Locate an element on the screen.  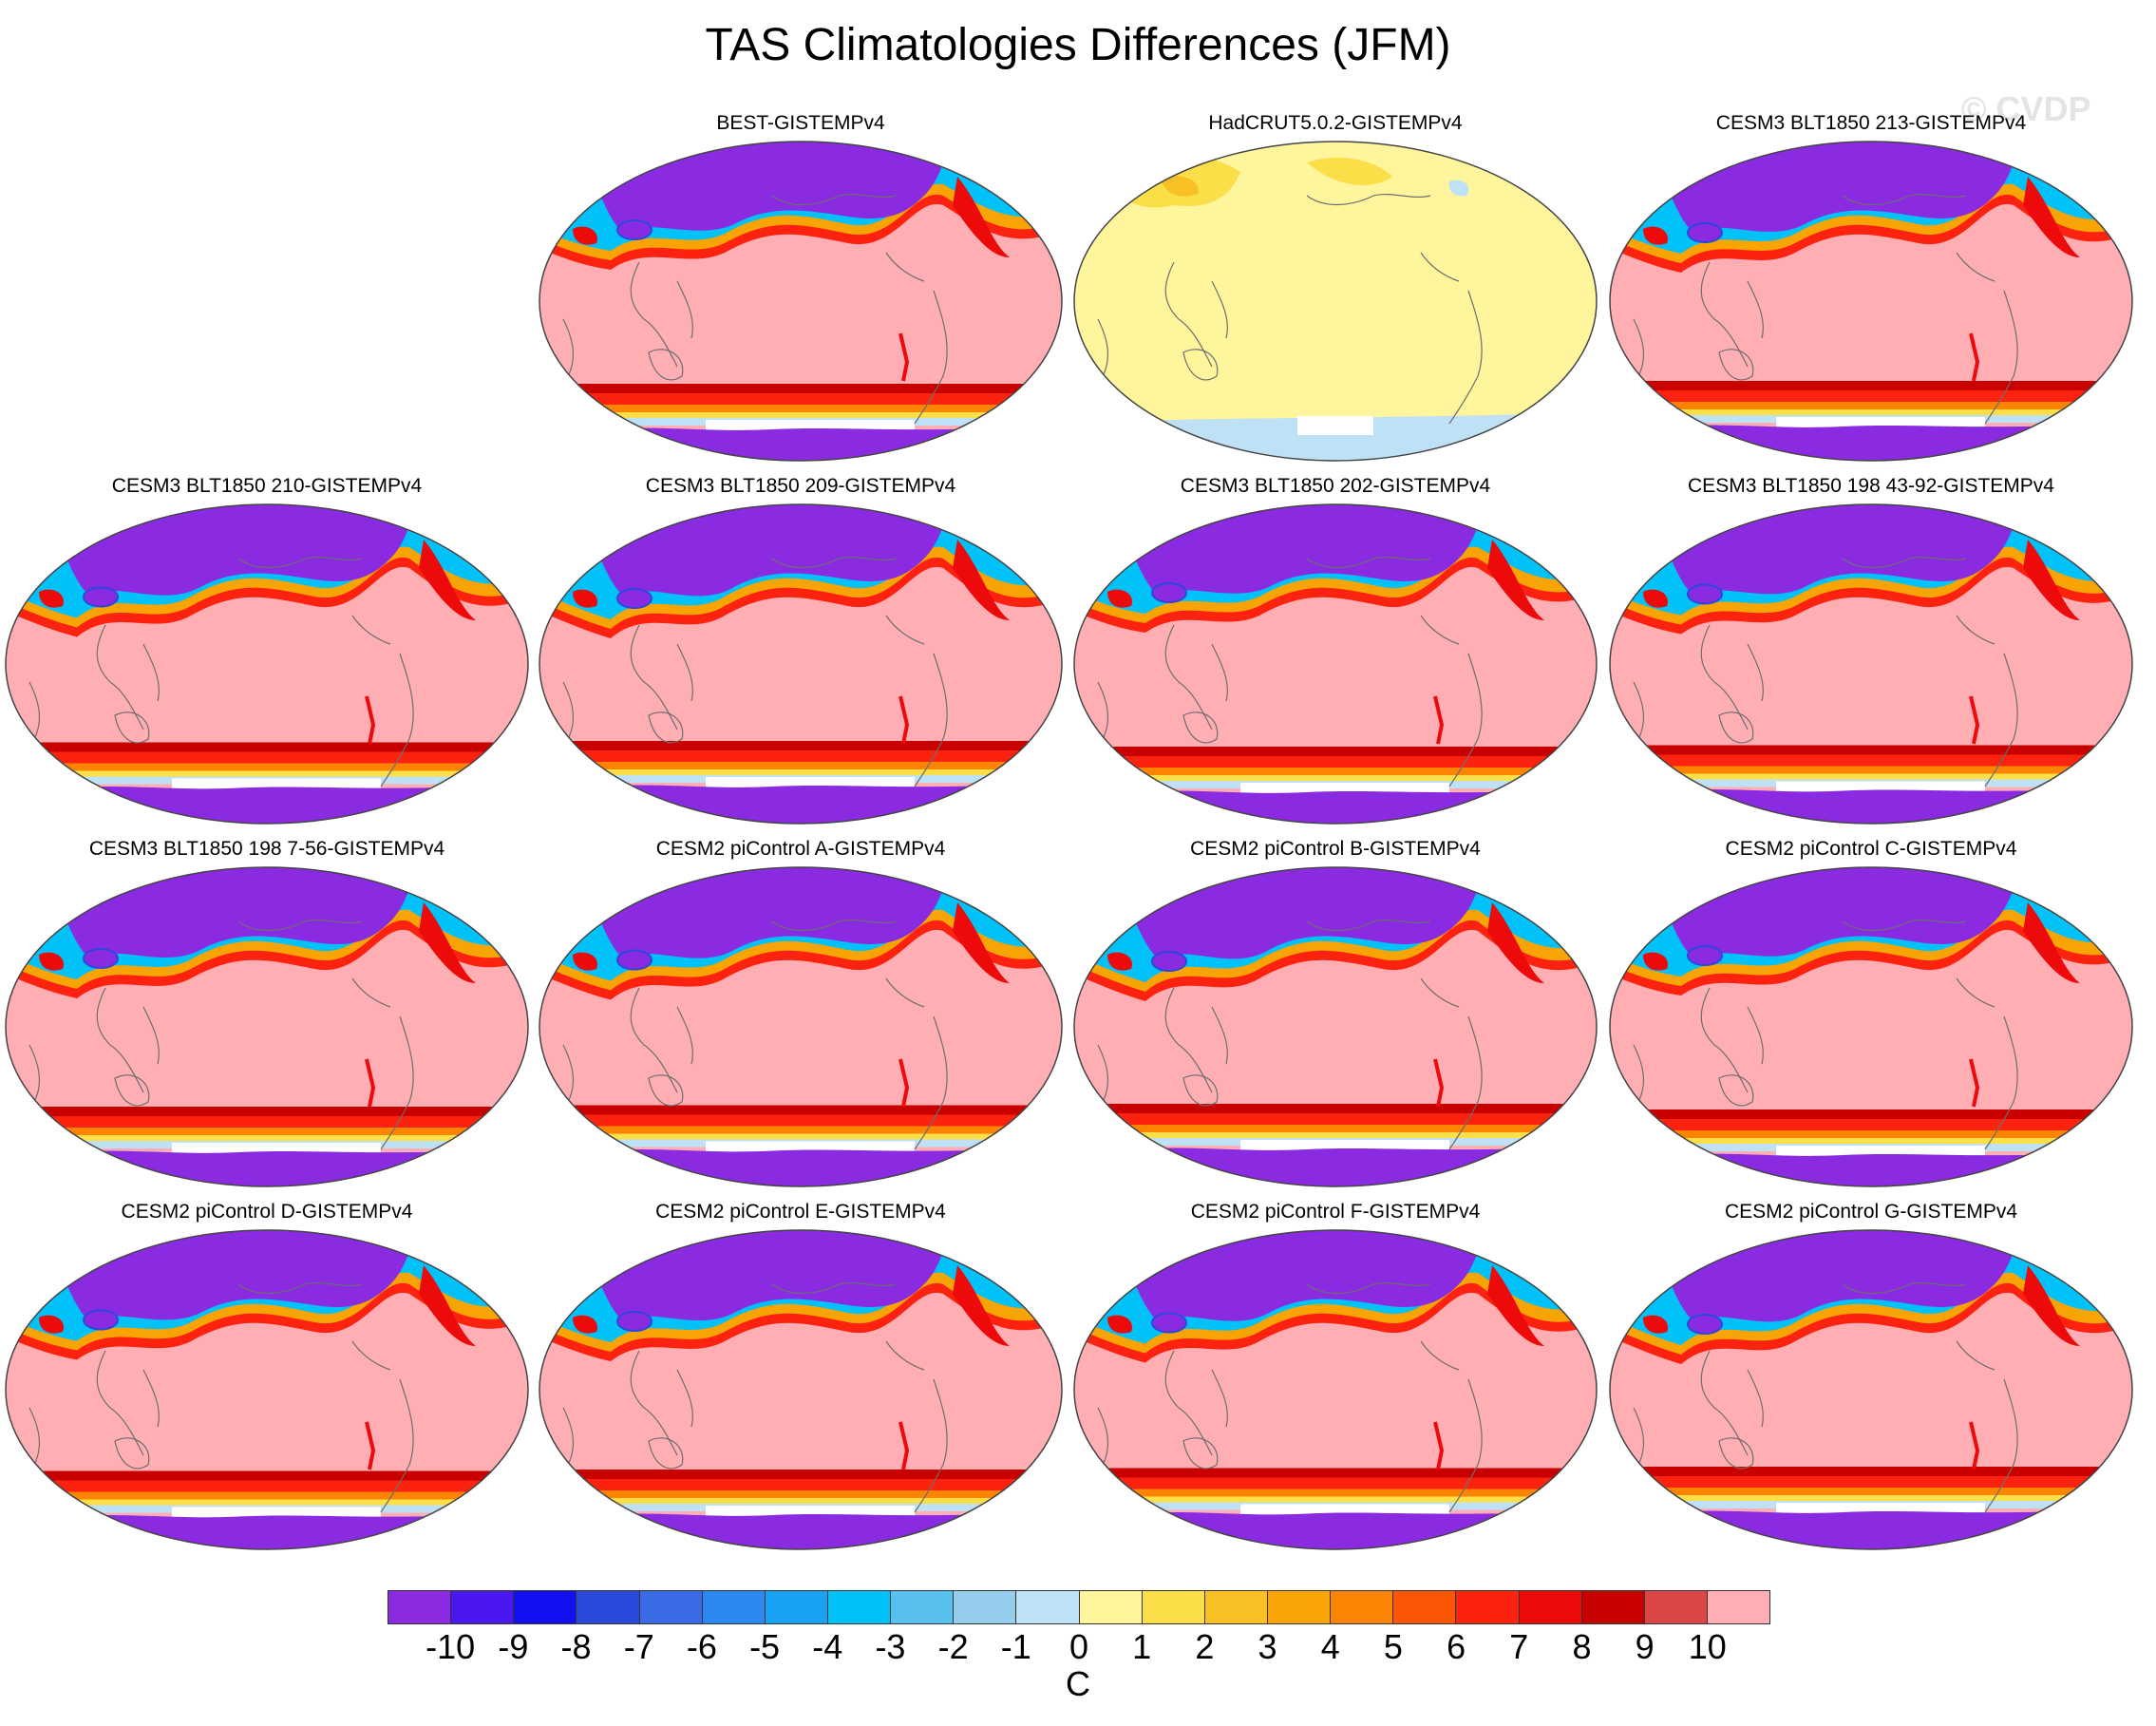
near-zero-field is located at coordinates (1335, 301).